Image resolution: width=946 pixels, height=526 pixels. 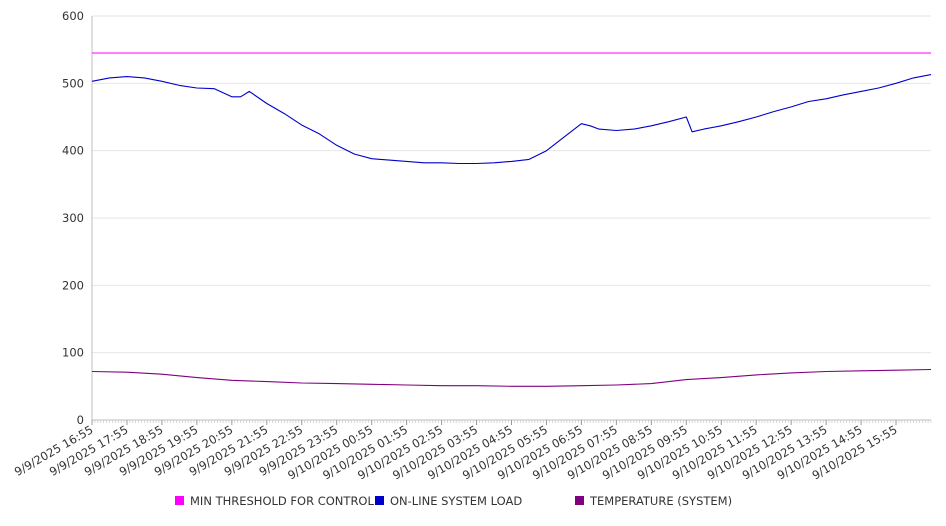 What do you see at coordinates (73, 83) in the screenshot?
I see `y-tick-label: 500` at bounding box center [73, 83].